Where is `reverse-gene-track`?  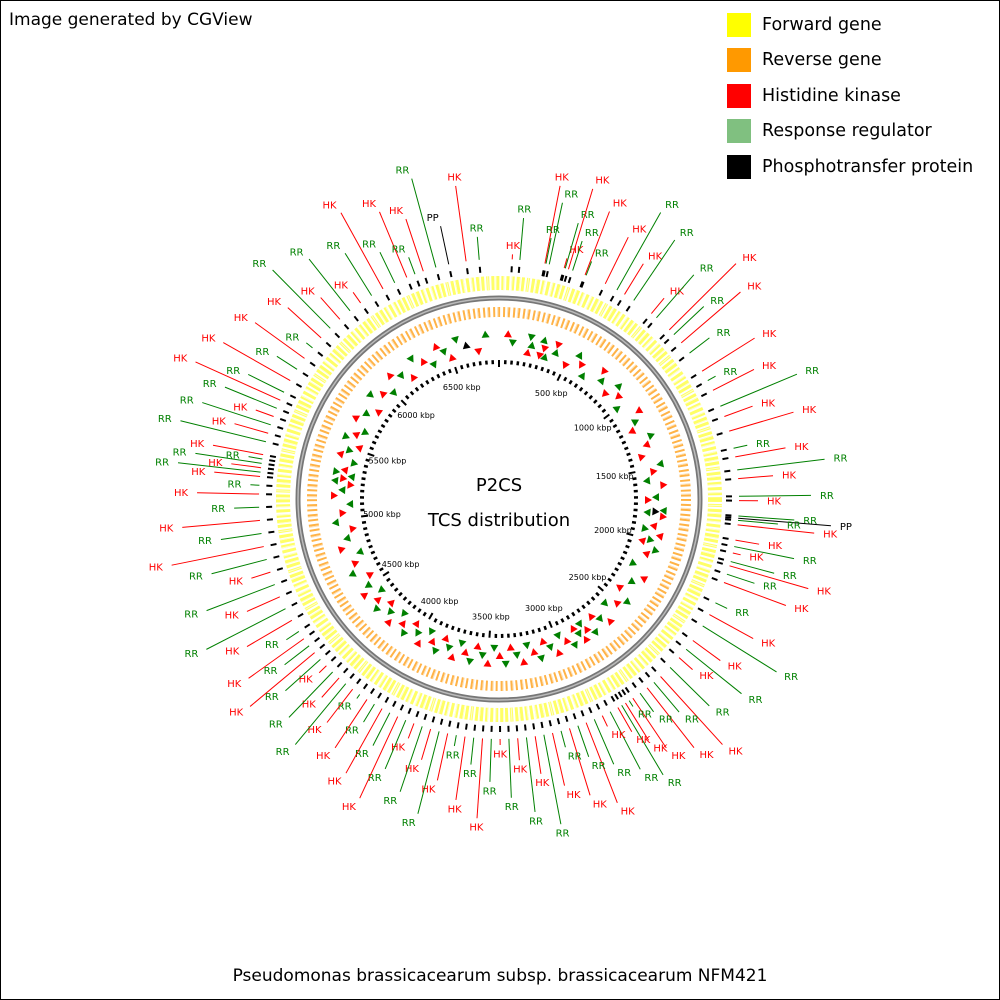
reverse-gene-track is located at coordinates (499, 499).